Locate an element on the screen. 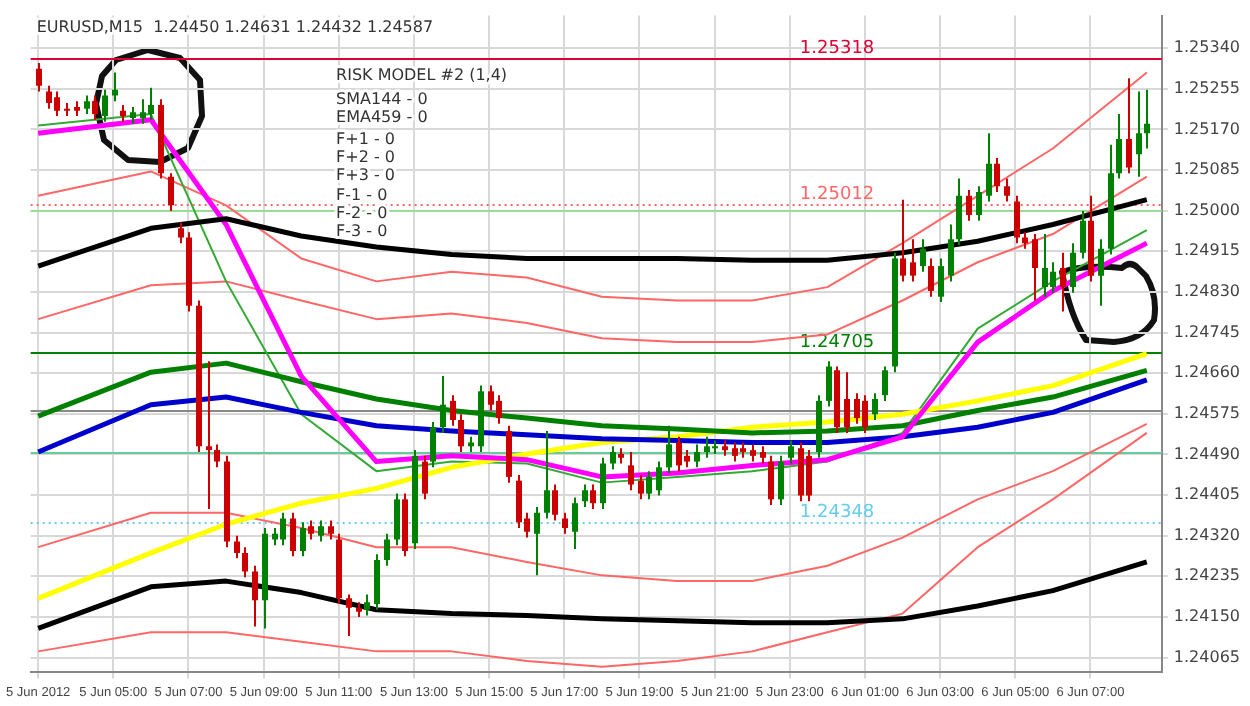  y-tick-label: 1.24065 is located at coordinates (1207, 656).